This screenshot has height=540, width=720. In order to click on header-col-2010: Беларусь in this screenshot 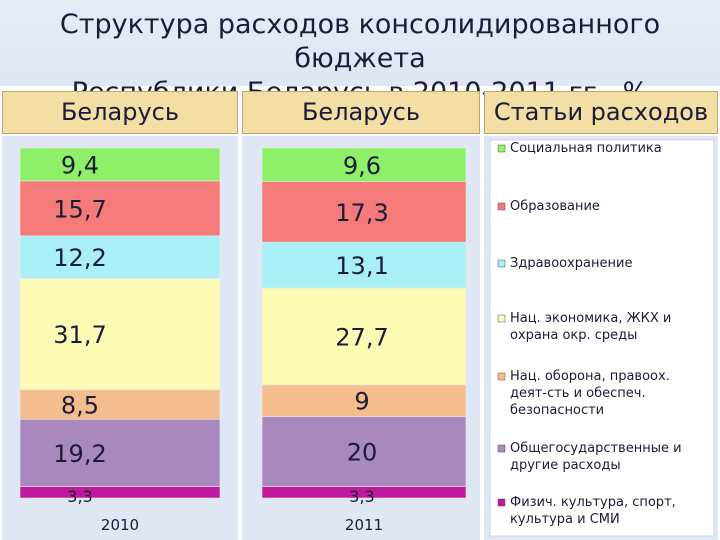, I will do `click(120, 112)`.